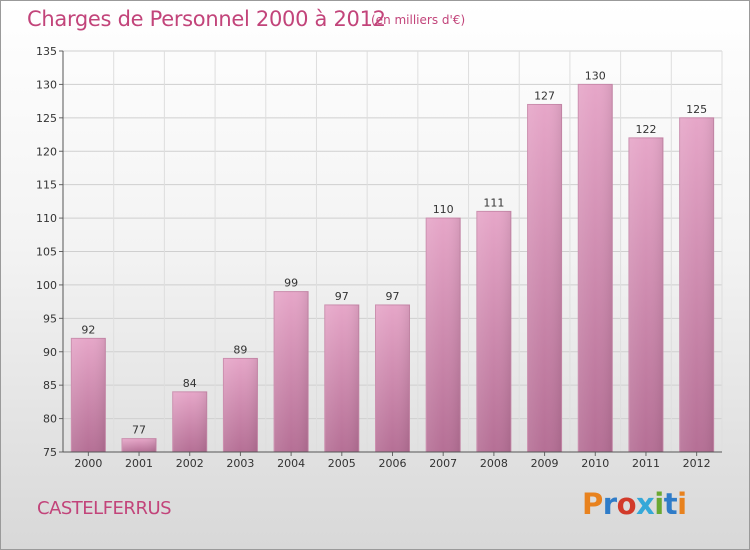 The height and width of the screenshot is (550, 750). What do you see at coordinates (190, 463) in the screenshot?
I see `x-tick-label: 2002` at bounding box center [190, 463].